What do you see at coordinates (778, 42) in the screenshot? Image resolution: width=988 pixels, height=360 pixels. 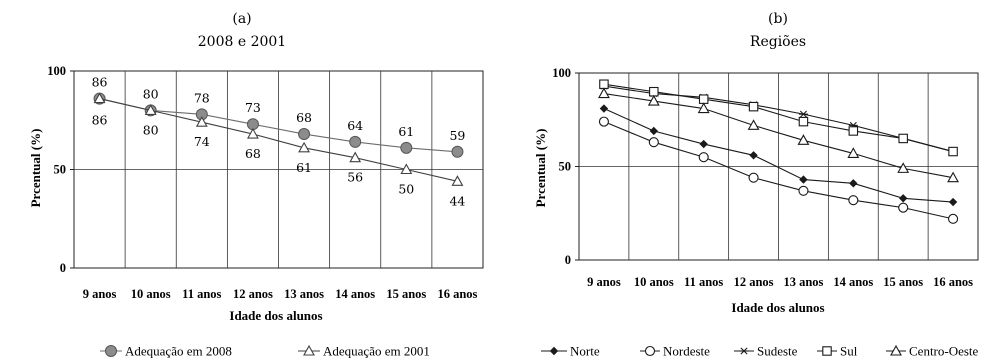 I see `panel-b-title: Regiões` at bounding box center [778, 42].